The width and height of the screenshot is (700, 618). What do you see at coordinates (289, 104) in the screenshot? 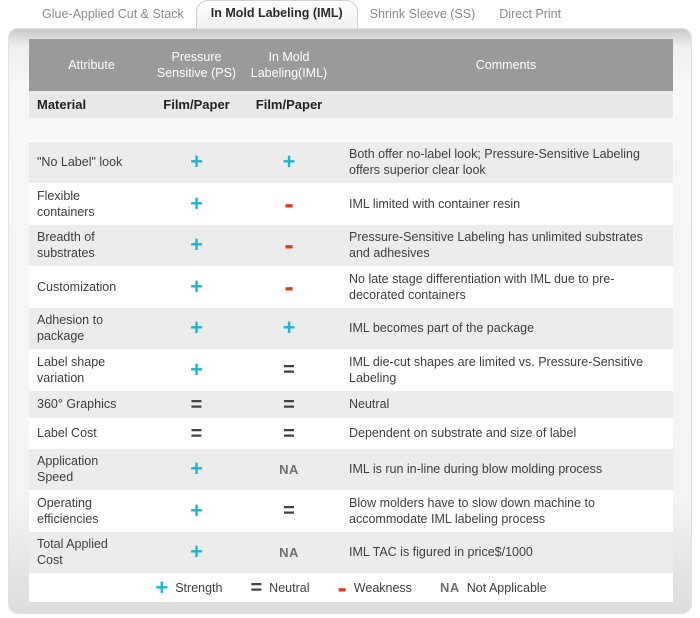
I see `material-iml-value: Film/Paper` at bounding box center [289, 104].